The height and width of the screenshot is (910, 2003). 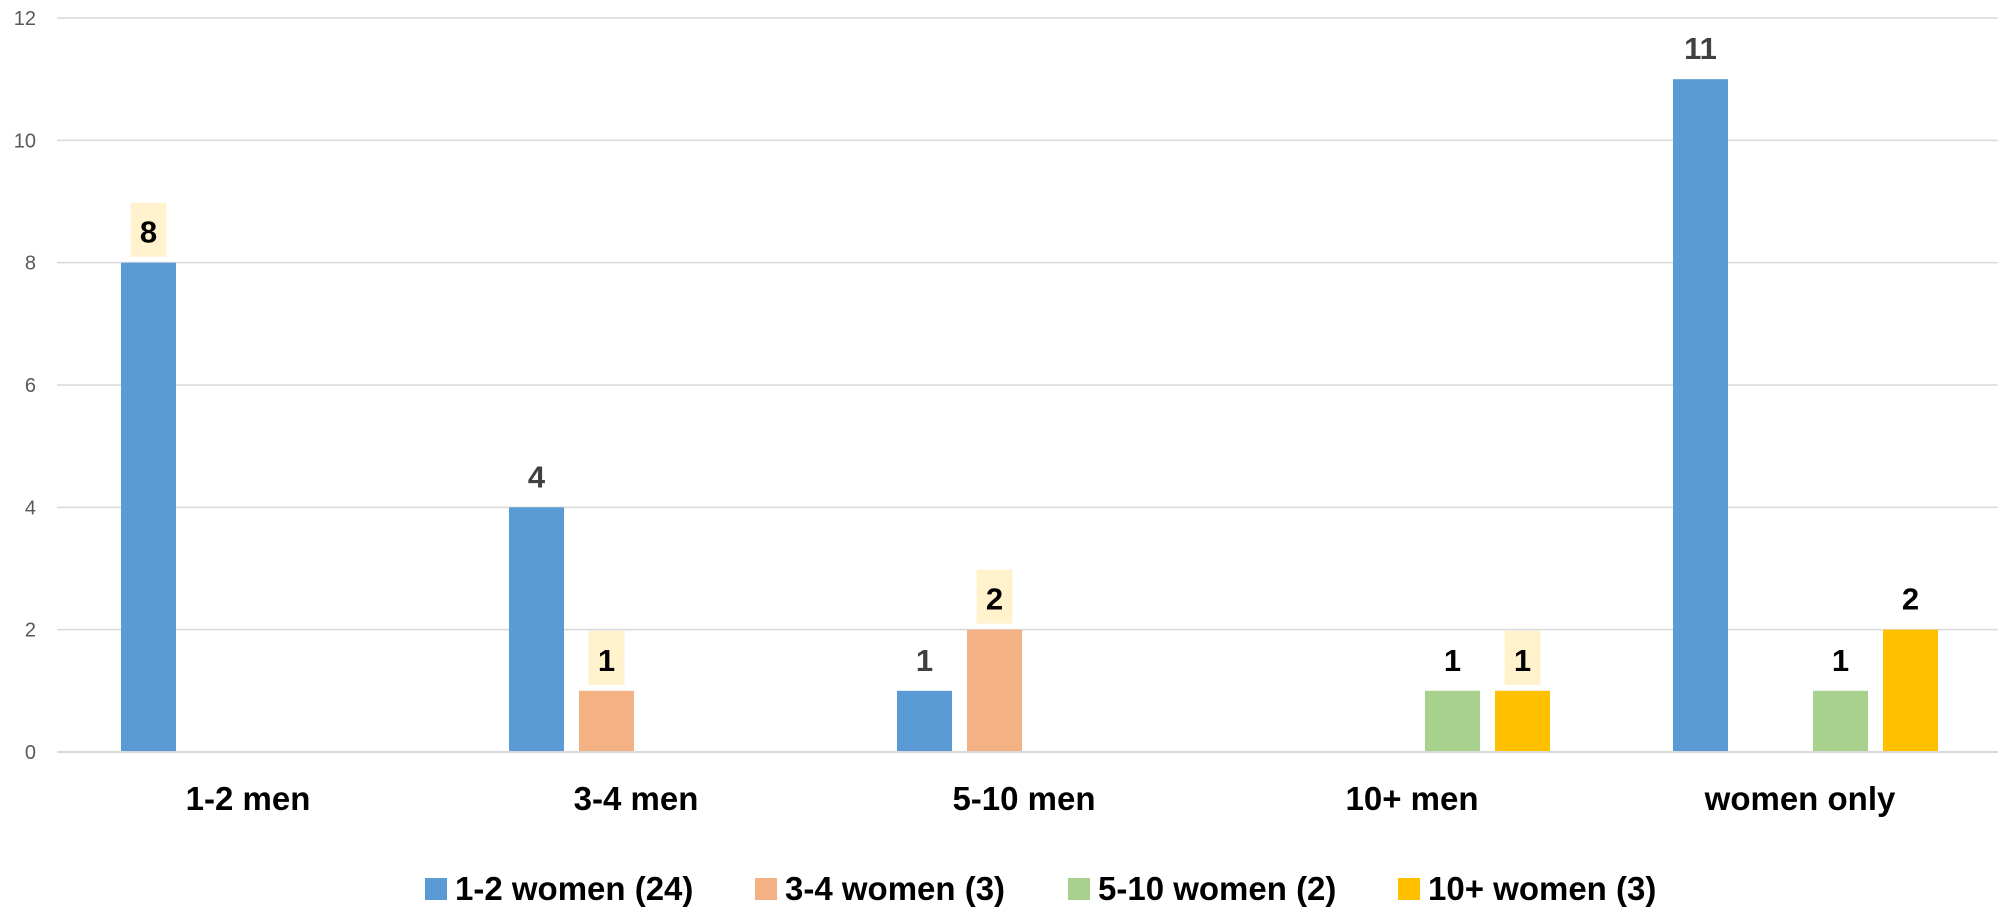 What do you see at coordinates (636, 798) in the screenshot?
I see `x-category-label: 3-4 men` at bounding box center [636, 798].